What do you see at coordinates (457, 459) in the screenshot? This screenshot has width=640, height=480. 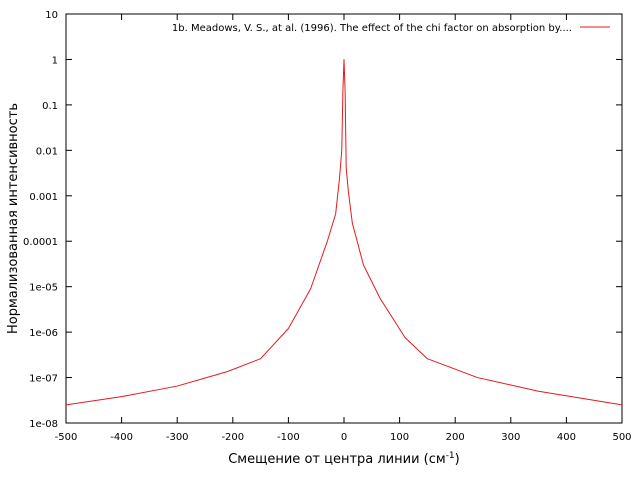 I see `x-axis-label-close: )` at bounding box center [457, 459].